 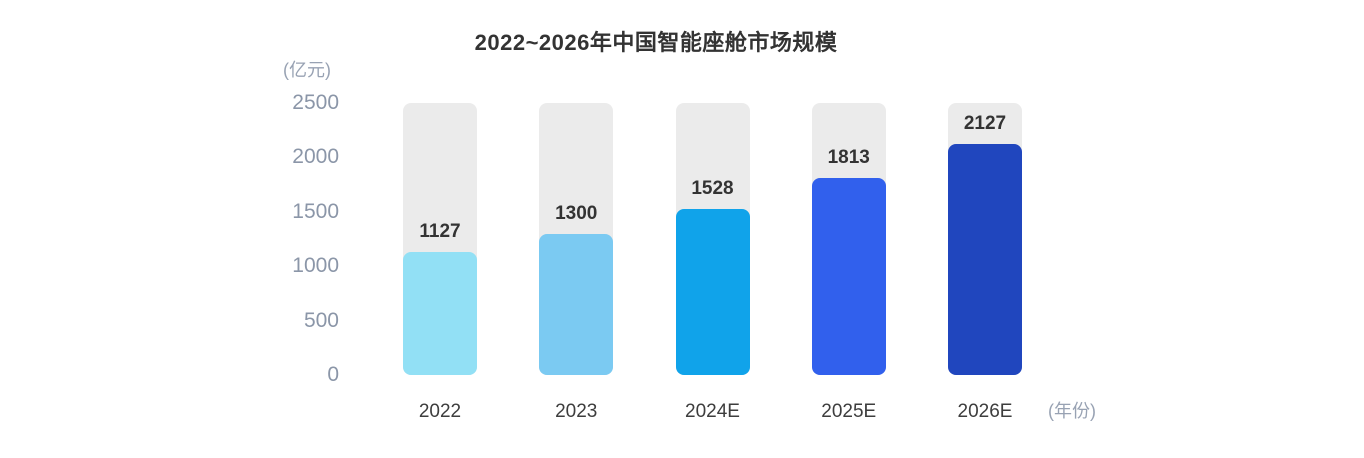 I want to click on x-axis-tick-label: 2022, so click(x=440, y=411).